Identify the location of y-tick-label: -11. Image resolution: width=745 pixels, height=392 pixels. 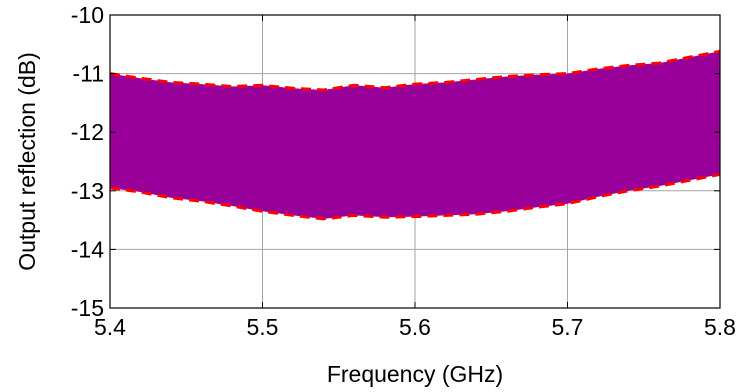
(88, 74).